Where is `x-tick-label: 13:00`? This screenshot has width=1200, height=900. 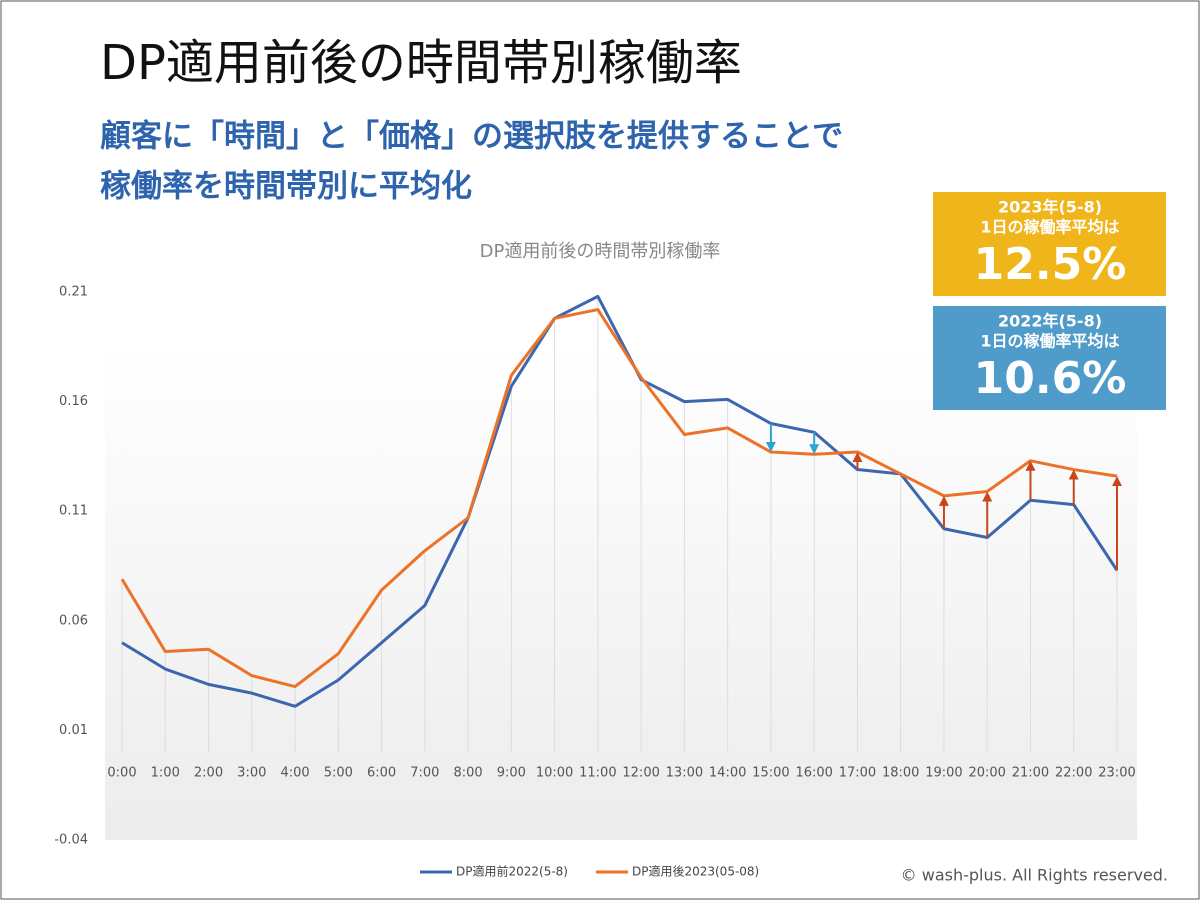
x-tick-label: 13:00 is located at coordinates (684, 773).